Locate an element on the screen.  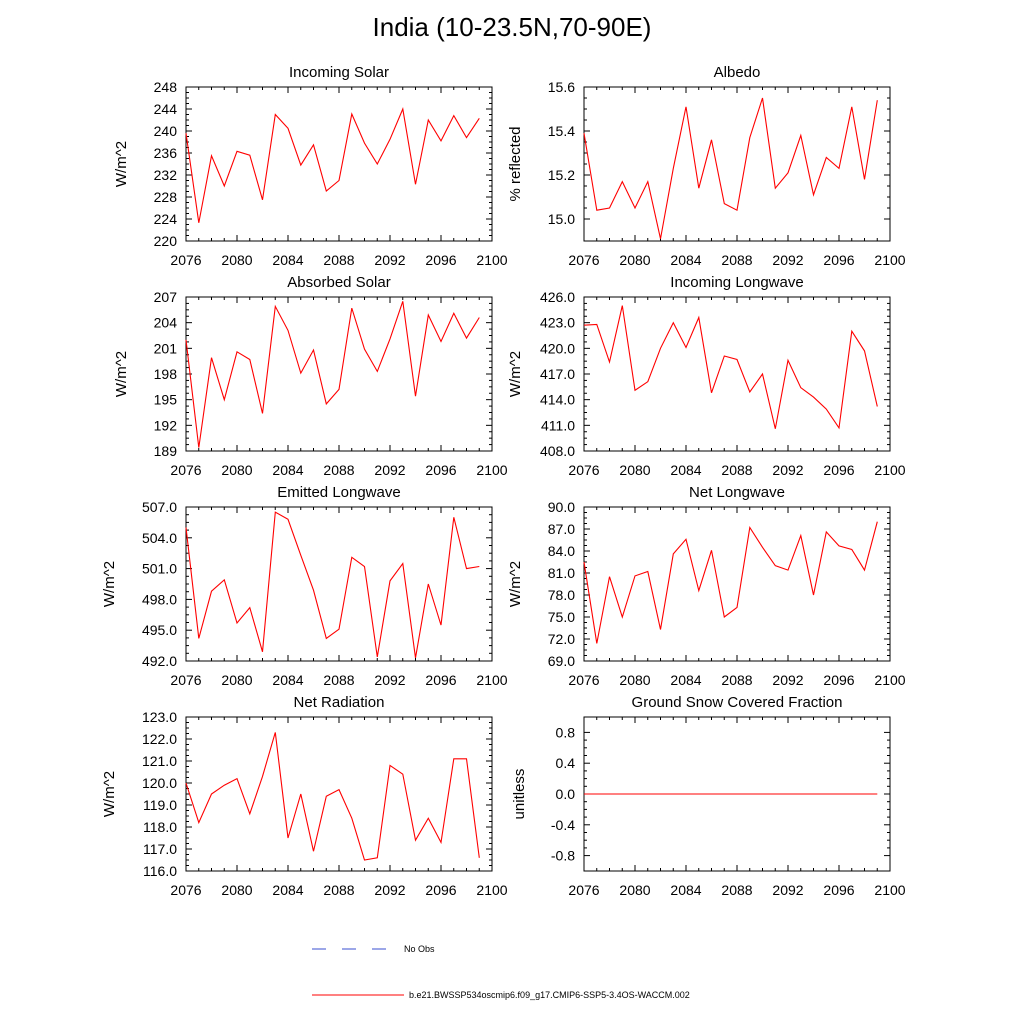
y-tick-label: 189 is located at coordinates (166, 451).